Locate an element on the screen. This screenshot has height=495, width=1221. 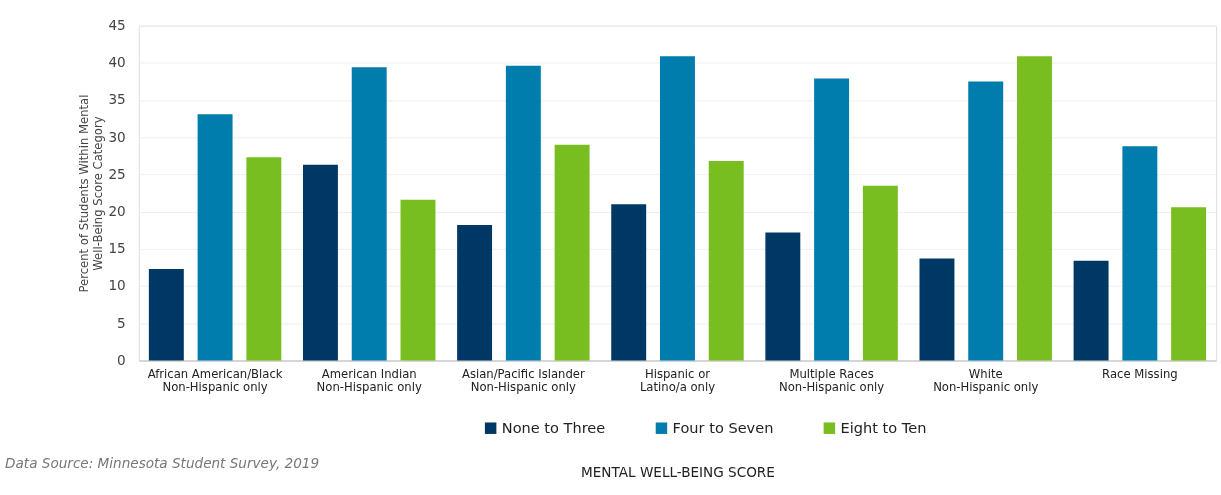
y-tick-label: 45 is located at coordinates (117, 25).